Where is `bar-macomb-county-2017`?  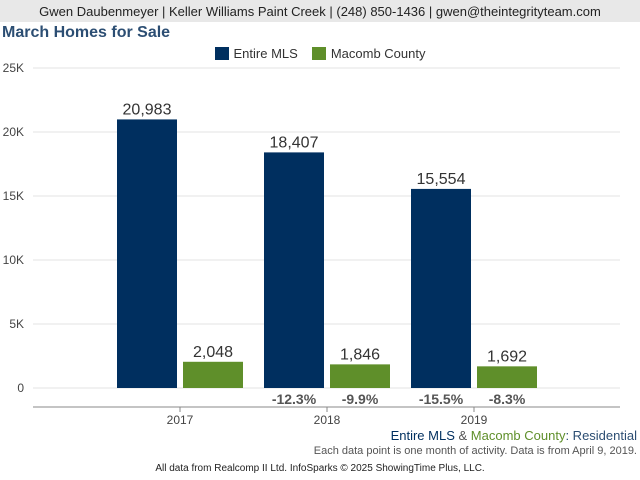 bar-macomb-county-2017 is located at coordinates (213, 374).